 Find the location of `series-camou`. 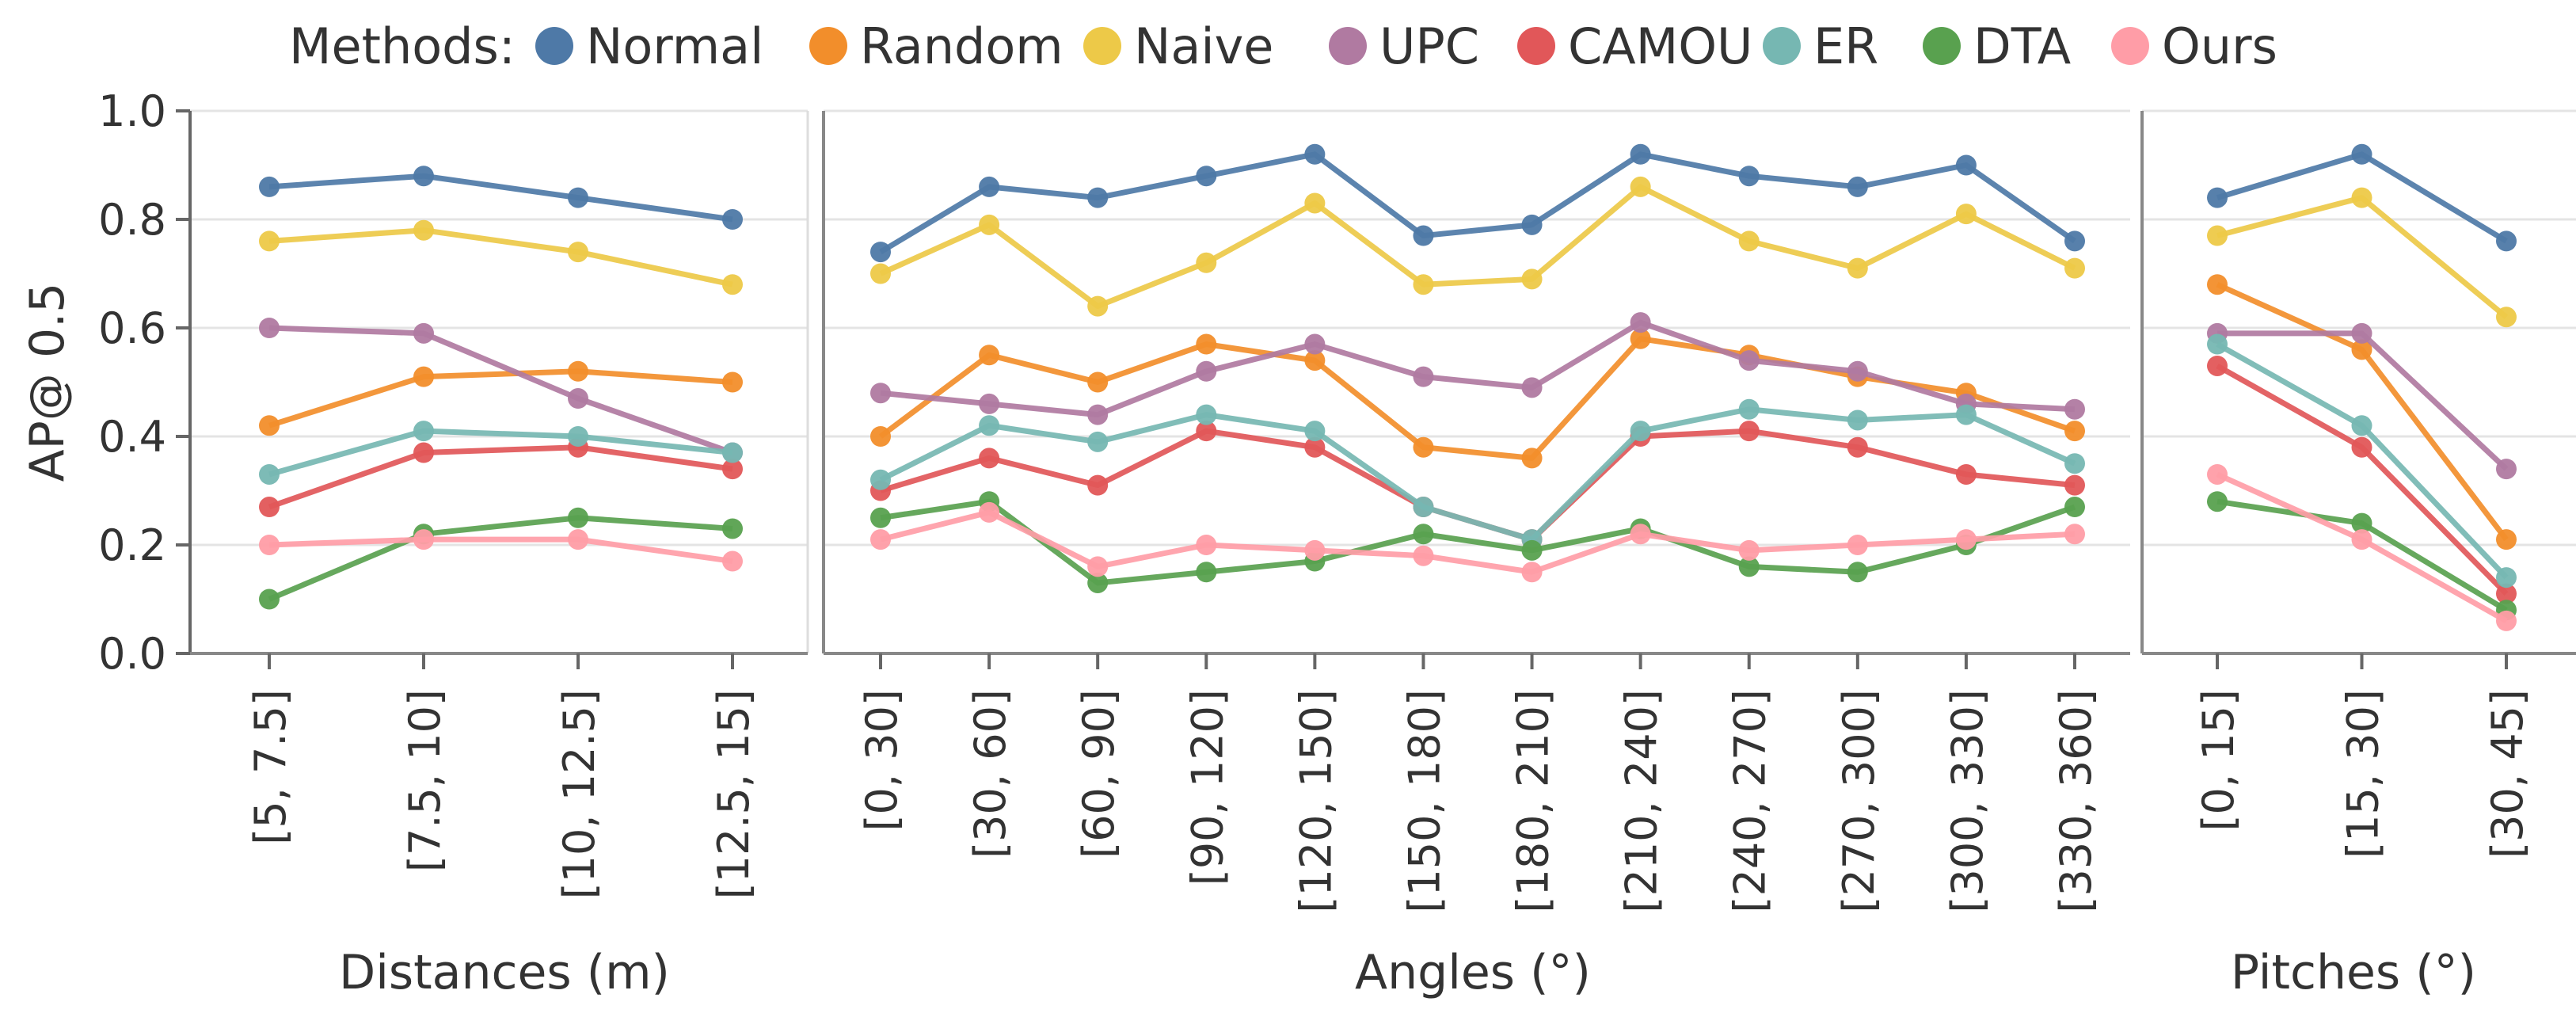

series-camou is located at coordinates (2362, 479).